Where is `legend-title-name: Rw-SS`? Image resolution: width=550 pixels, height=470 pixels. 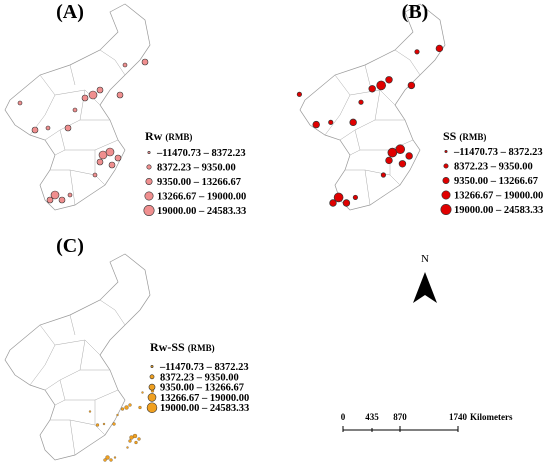
legend-title-name: Rw-SS is located at coordinates (167, 347).